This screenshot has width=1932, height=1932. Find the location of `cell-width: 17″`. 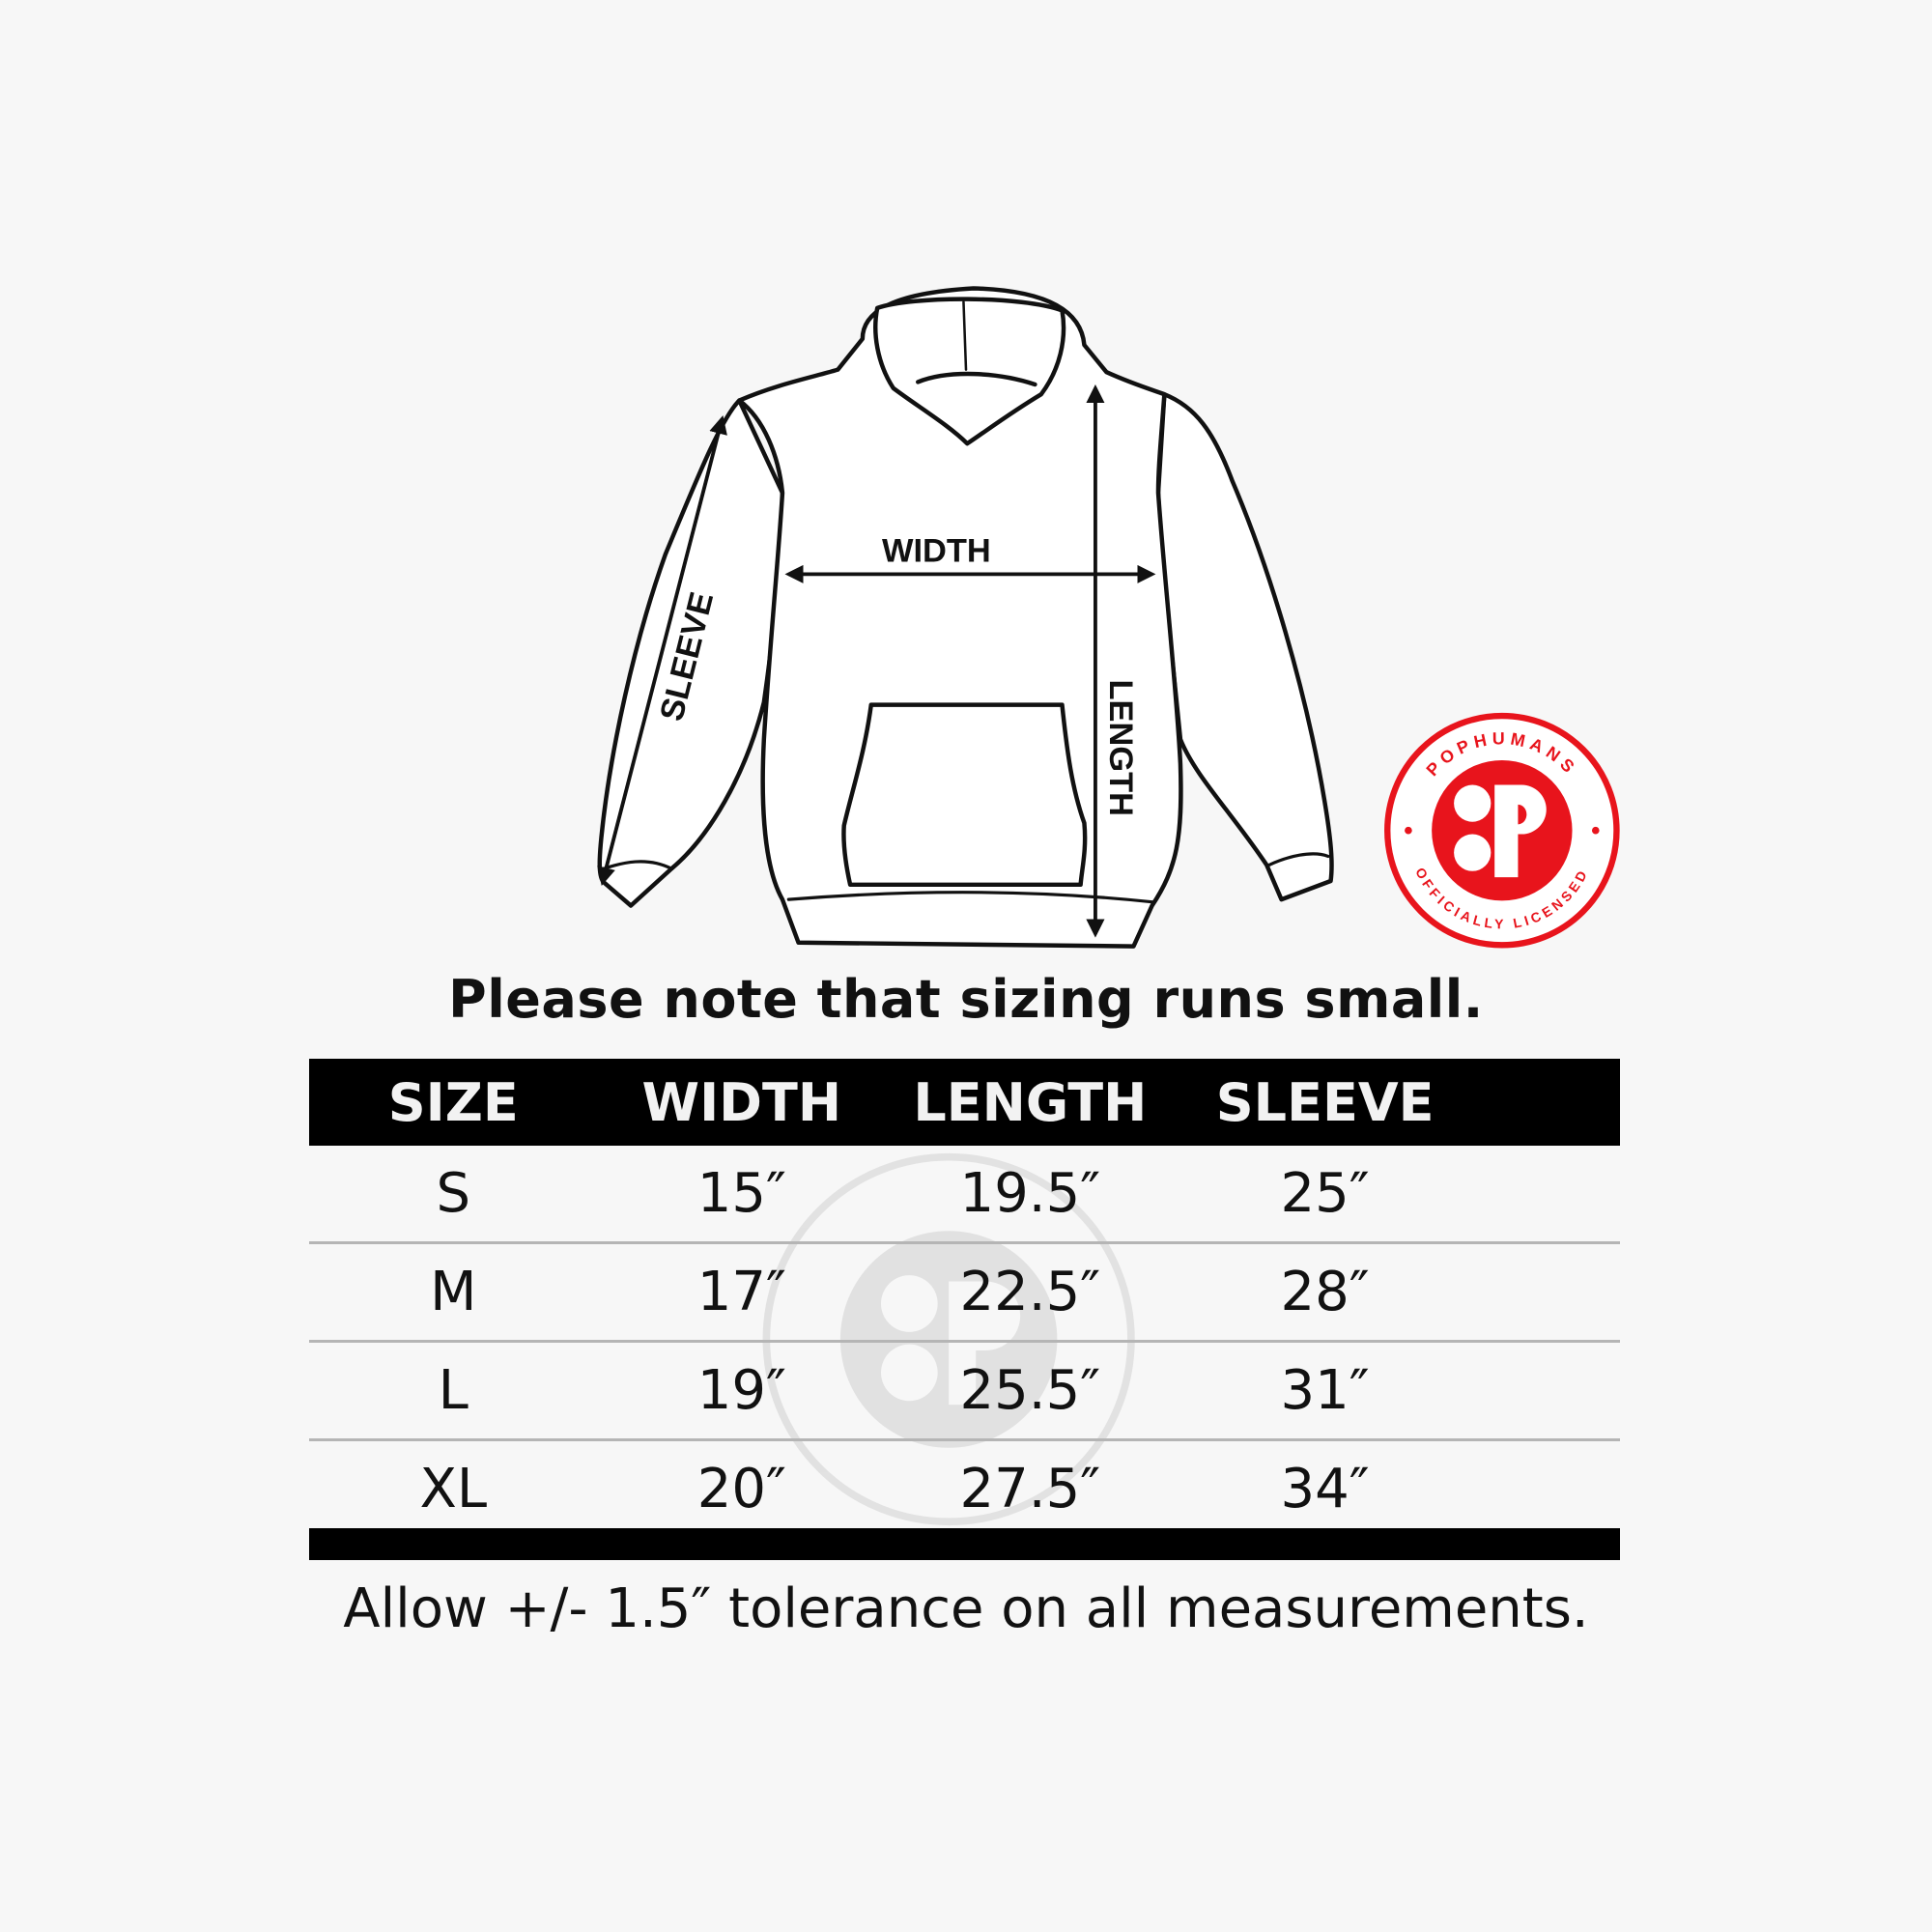

cell-width: 17″ is located at coordinates (742, 1292).